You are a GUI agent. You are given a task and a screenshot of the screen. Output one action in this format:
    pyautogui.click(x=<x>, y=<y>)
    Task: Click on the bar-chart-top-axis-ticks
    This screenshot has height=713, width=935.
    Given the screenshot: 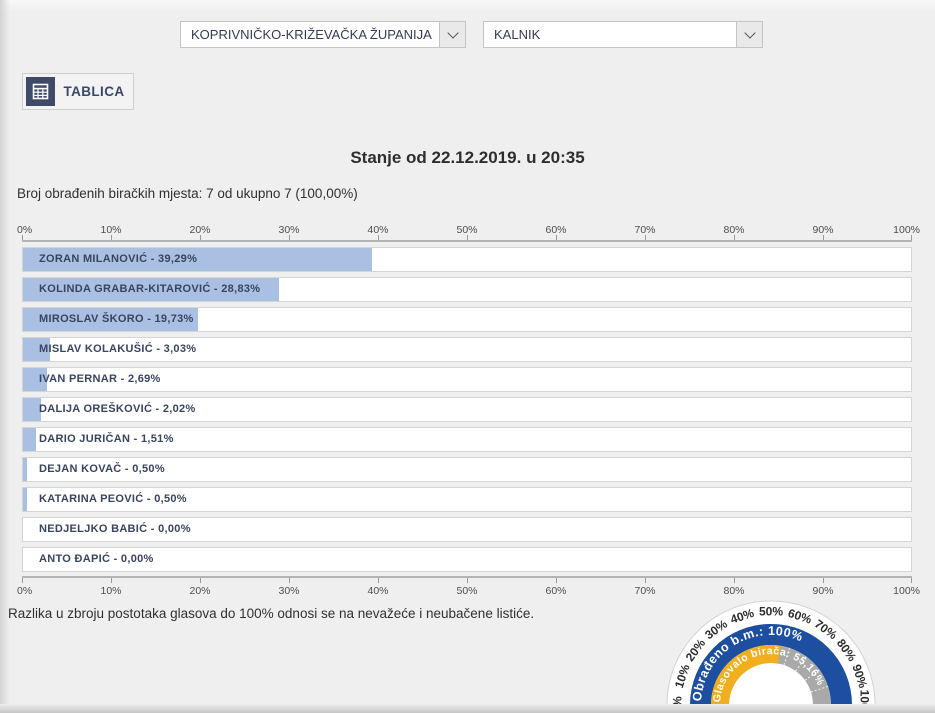 What is the action you would take?
    pyautogui.click(x=467, y=237)
    